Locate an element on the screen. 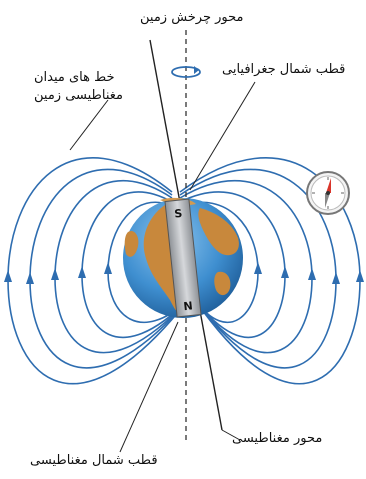  rotation-arrow-icon is located at coordinates (186, 72).